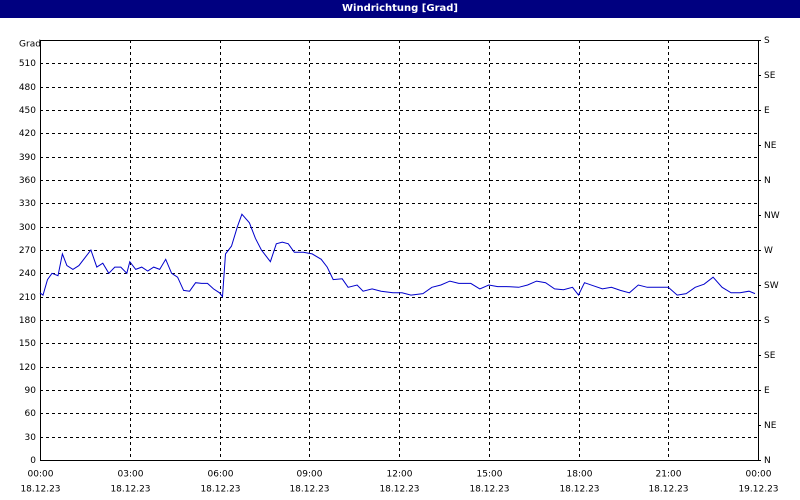  What do you see at coordinates (27, 111) in the screenshot?
I see `y-tick-label: 450` at bounding box center [27, 111].